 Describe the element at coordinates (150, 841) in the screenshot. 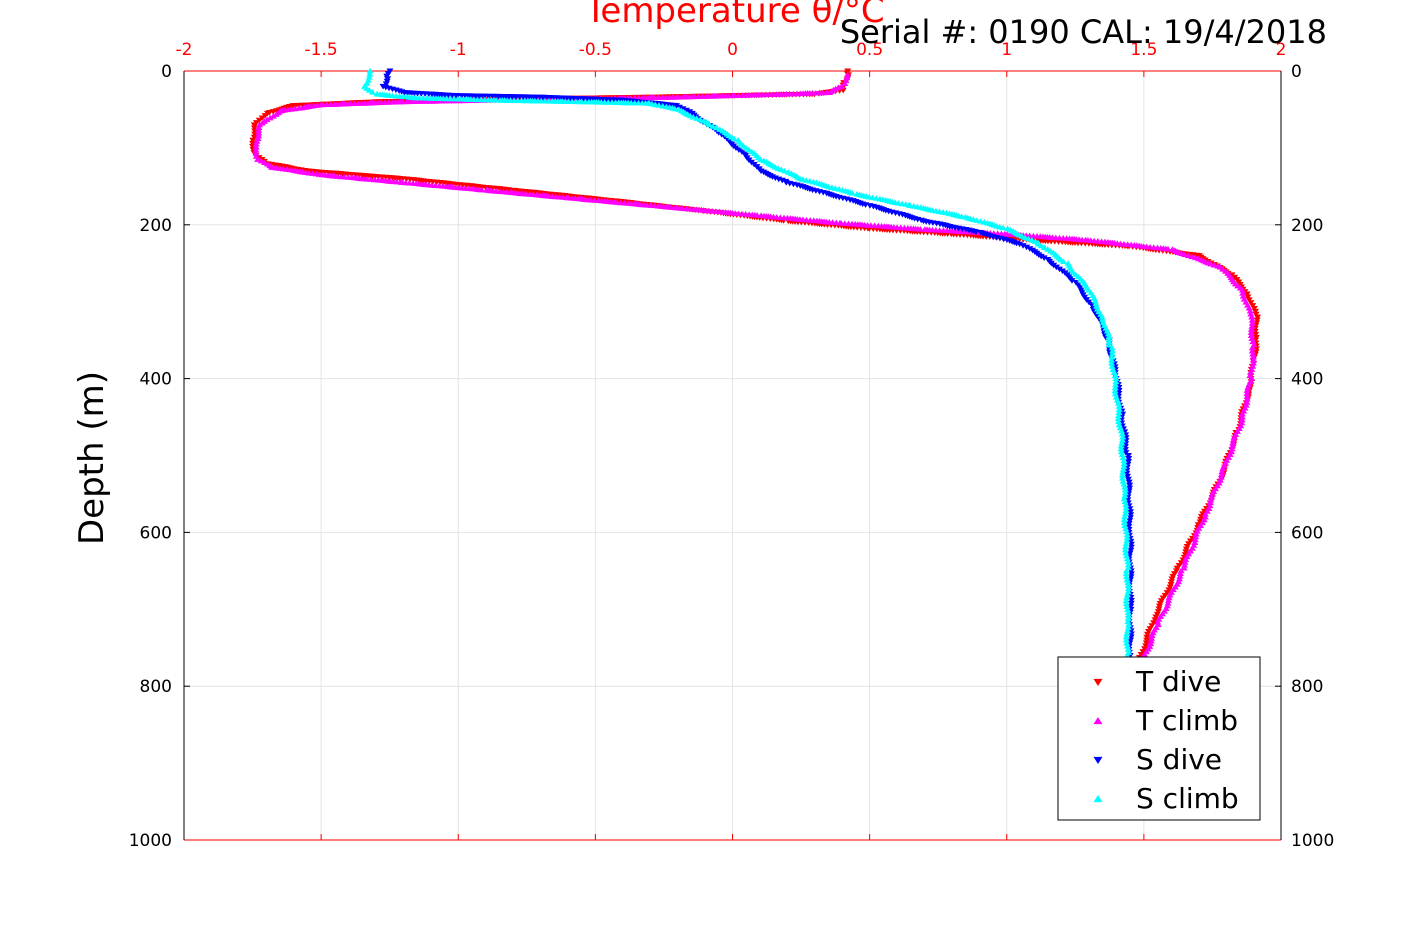

I see `y-tick-label-left: 1000` at that location.